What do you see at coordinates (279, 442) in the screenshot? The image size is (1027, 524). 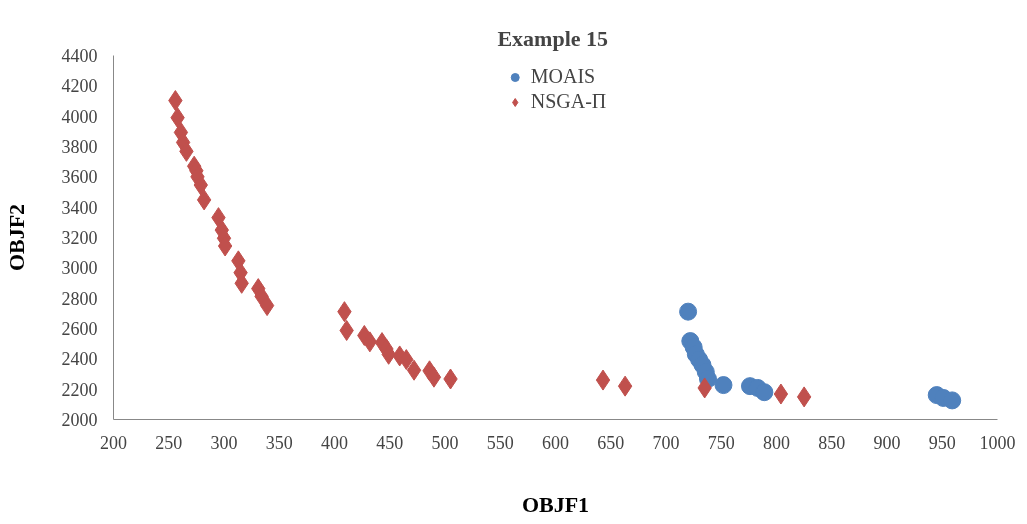 I see `x-tick-label: 350` at bounding box center [279, 442].